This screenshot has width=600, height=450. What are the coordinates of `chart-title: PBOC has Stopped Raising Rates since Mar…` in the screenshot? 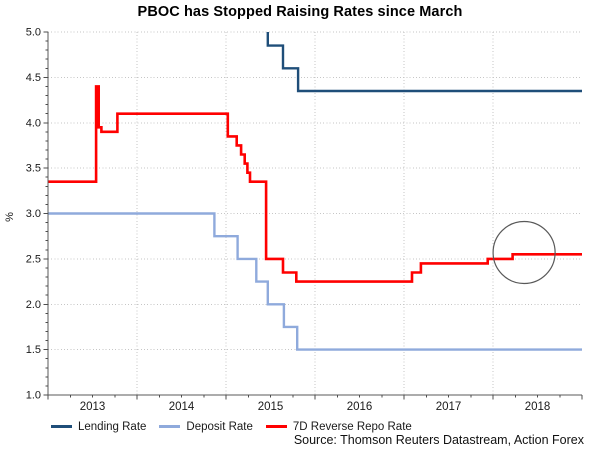 It's located at (300, 12).